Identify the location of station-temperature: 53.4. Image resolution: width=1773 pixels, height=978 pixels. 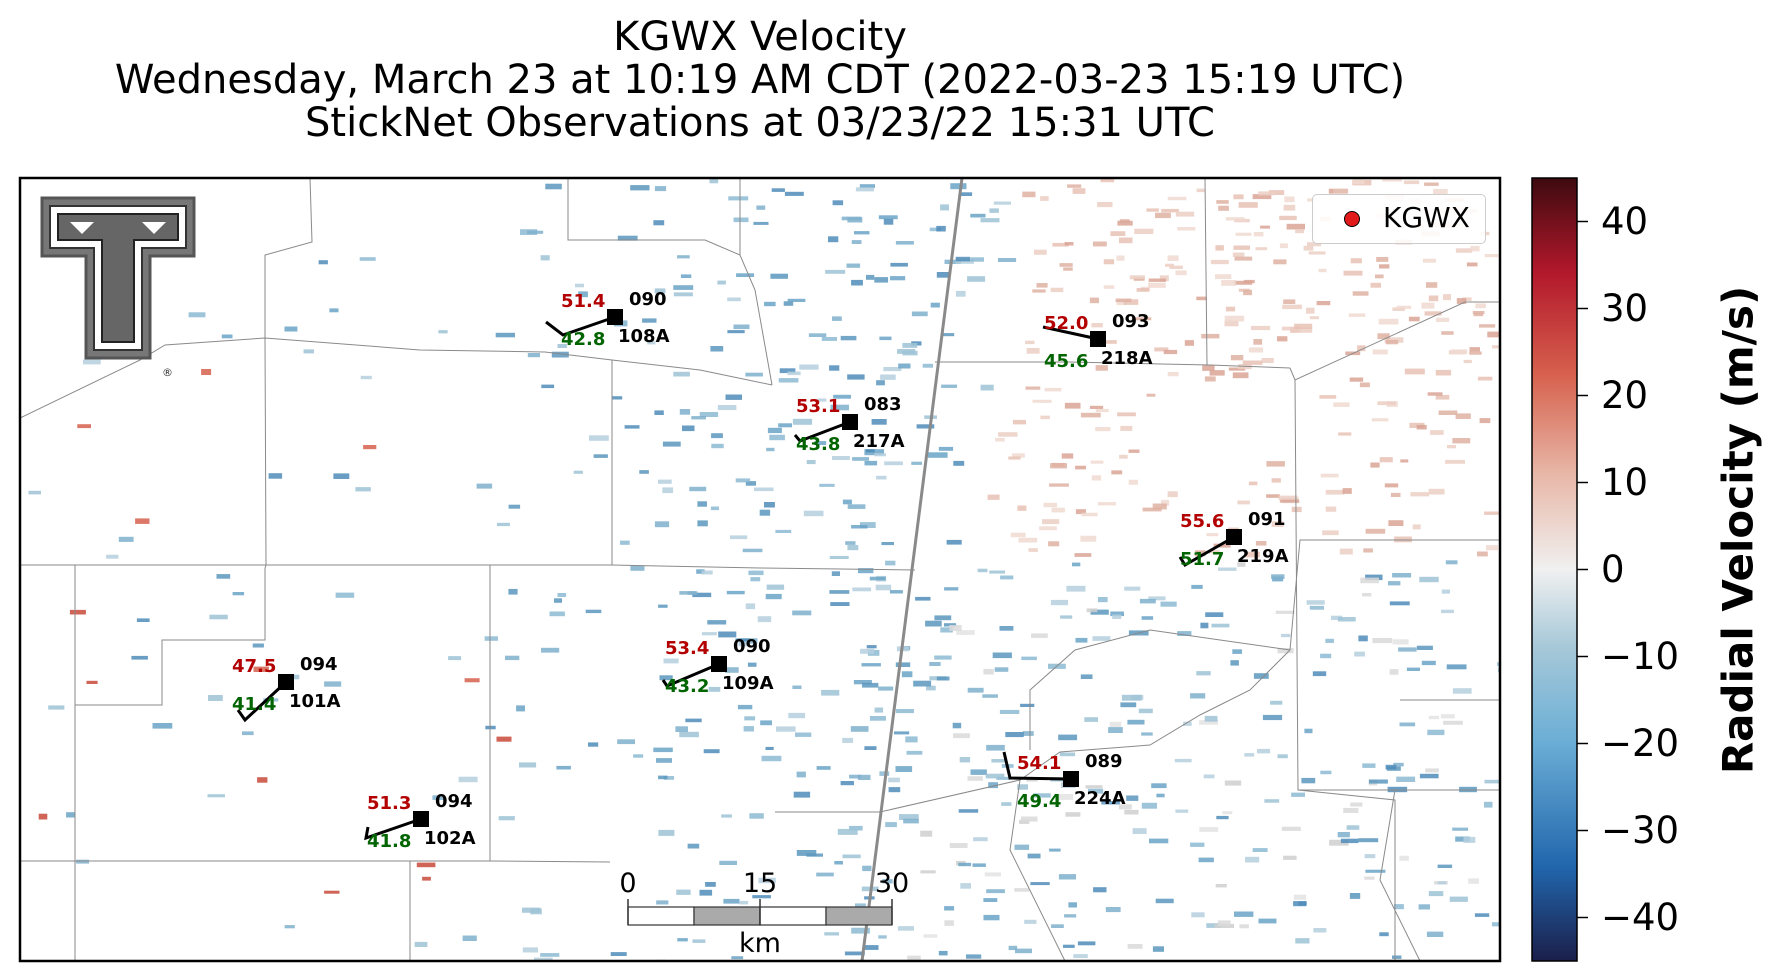
(687, 648).